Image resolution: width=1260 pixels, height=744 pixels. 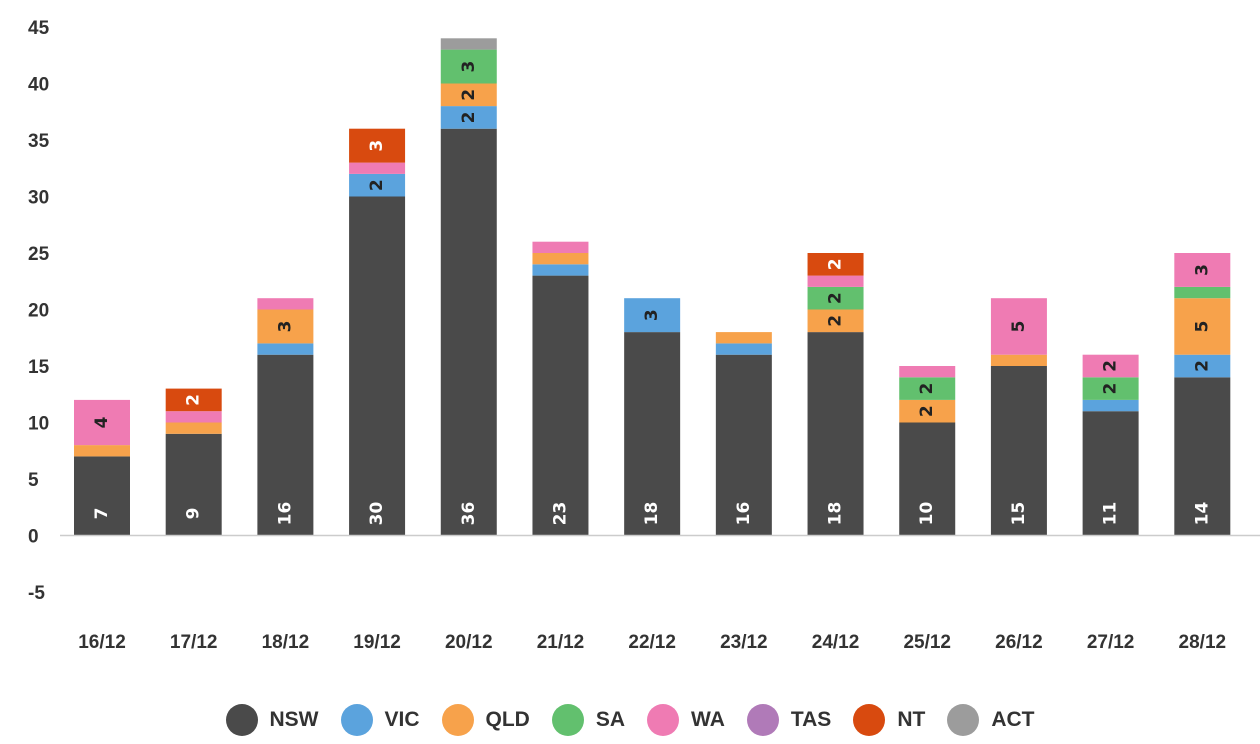 What do you see at coordinates (102, 642) in the screenshot?
I see `x-tick-label: 16/12` at bounding box center [102, 642].